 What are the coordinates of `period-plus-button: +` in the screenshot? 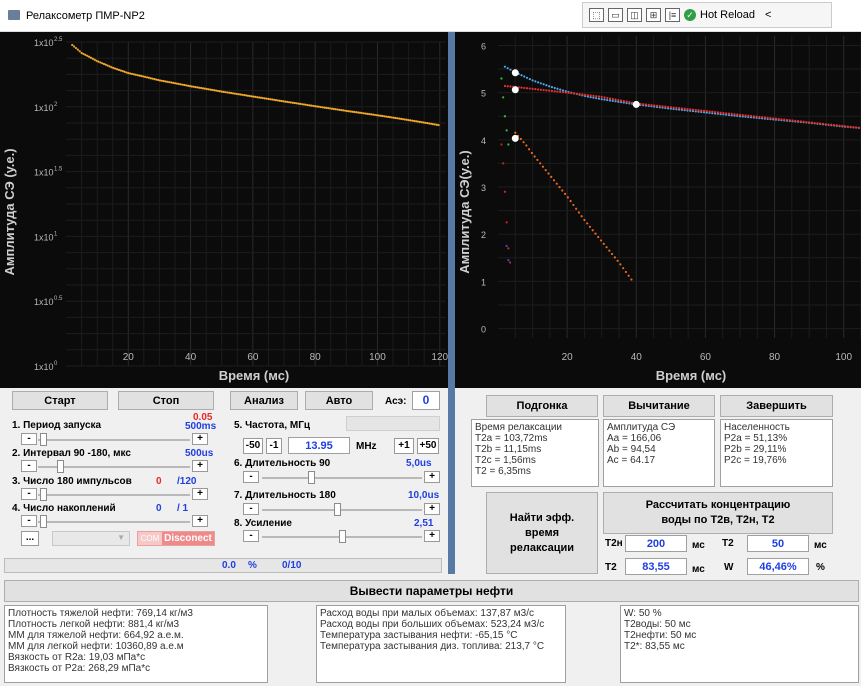 It's located at (200, 439).